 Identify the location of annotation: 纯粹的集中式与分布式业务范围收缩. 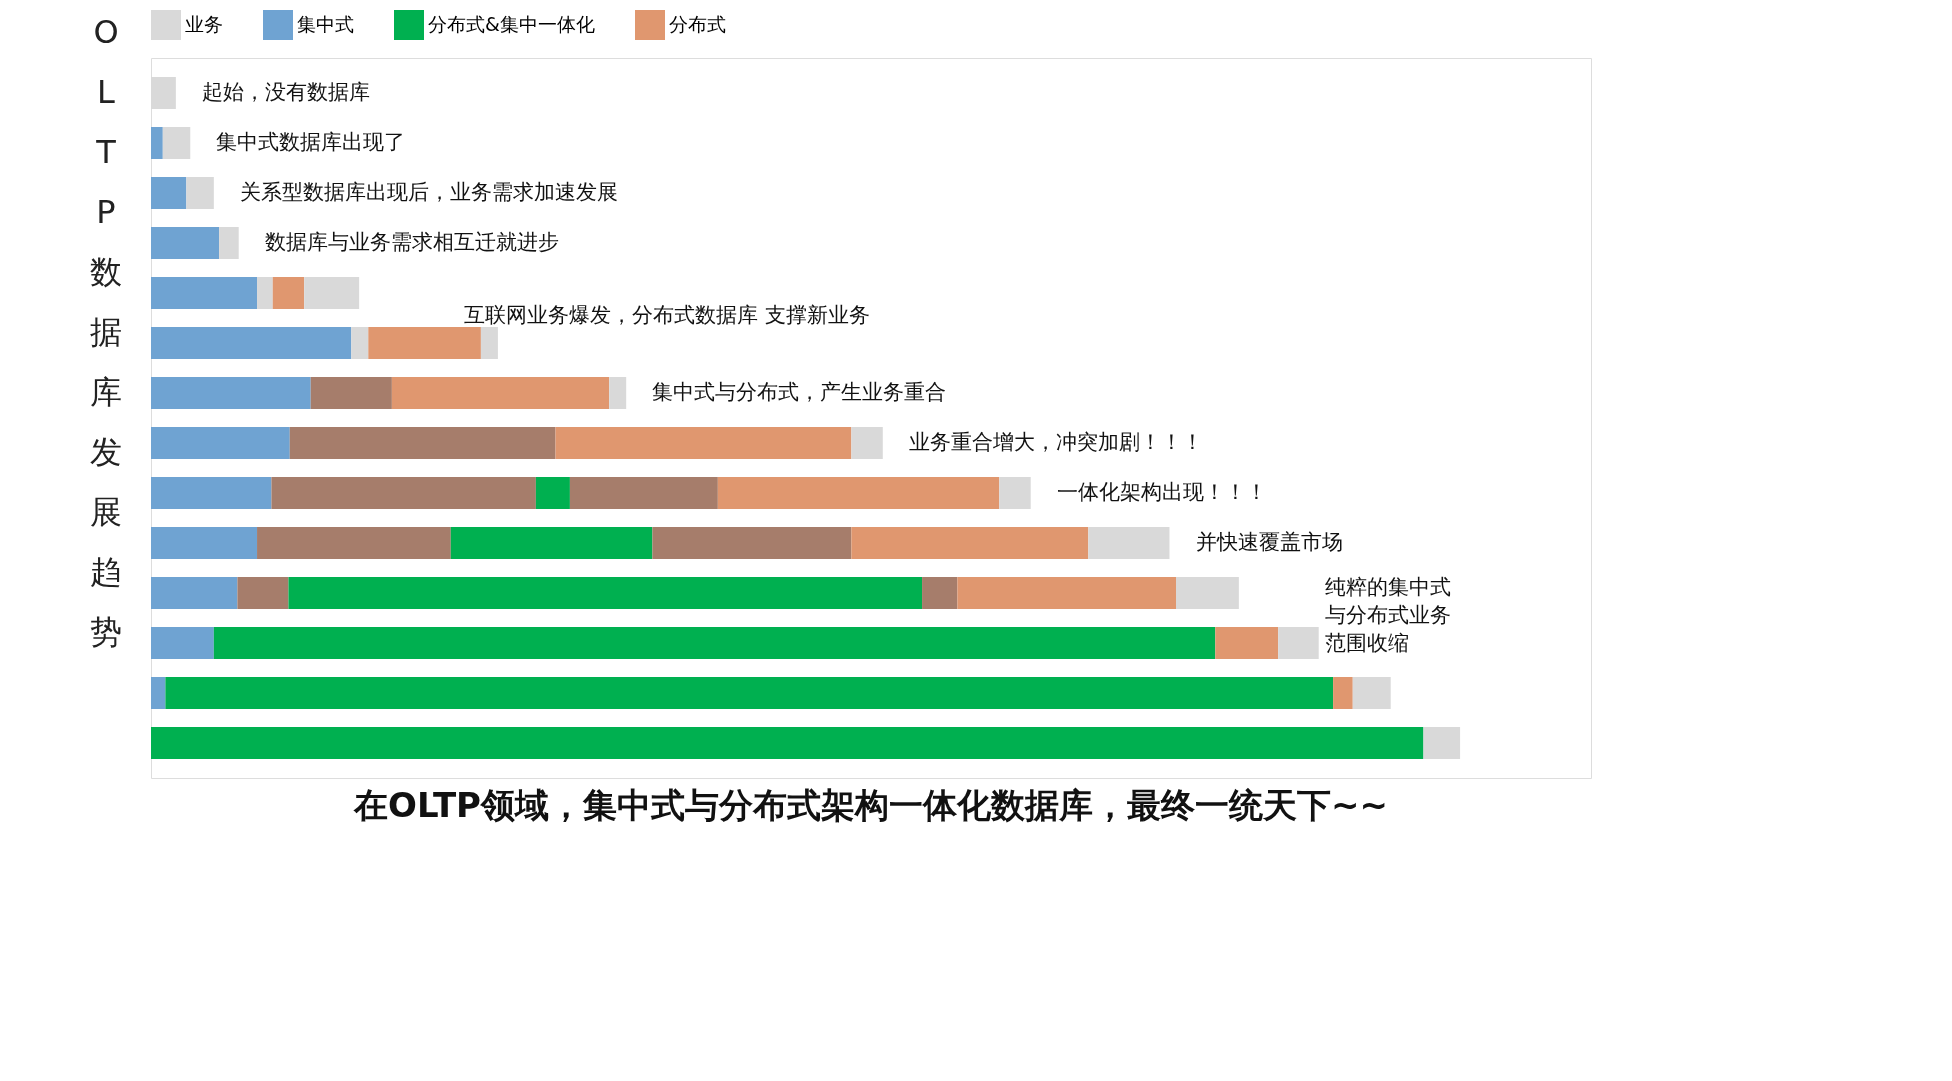
(1388, 615).